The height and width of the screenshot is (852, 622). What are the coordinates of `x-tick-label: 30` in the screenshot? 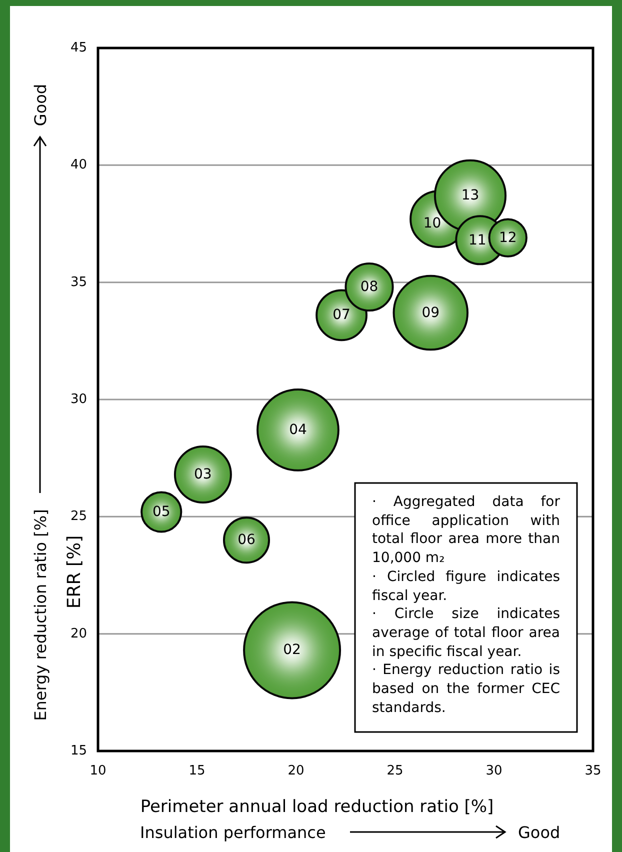 It's located at (494, 771).